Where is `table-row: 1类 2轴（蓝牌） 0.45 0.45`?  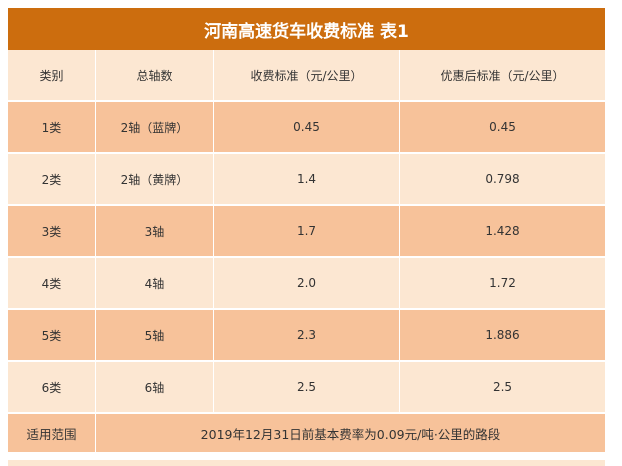 table-row: 1类 2轴（蓝牌） 0.45 0.45 is located at coordinates (306, 128).